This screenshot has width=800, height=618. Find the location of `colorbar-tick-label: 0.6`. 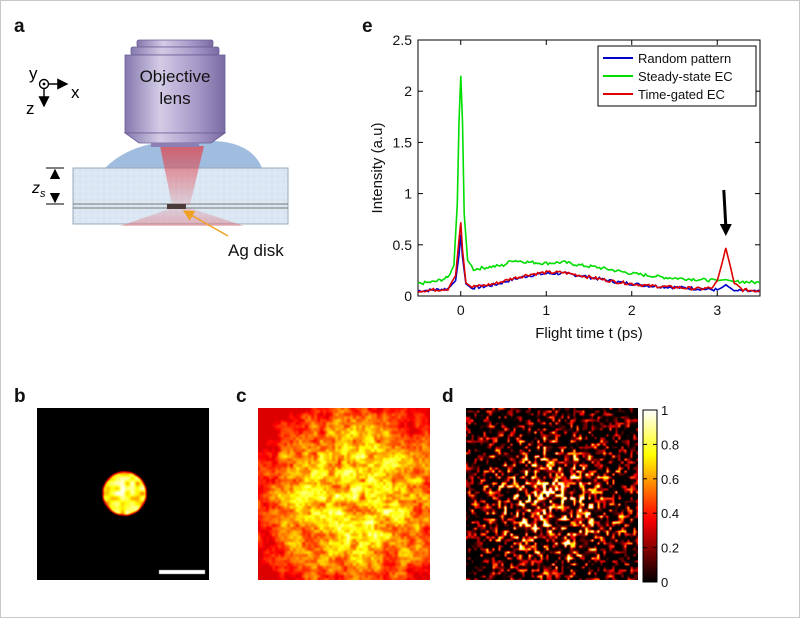

colorbar-tick-label: 0.6 is located at coordinates (670, 479).